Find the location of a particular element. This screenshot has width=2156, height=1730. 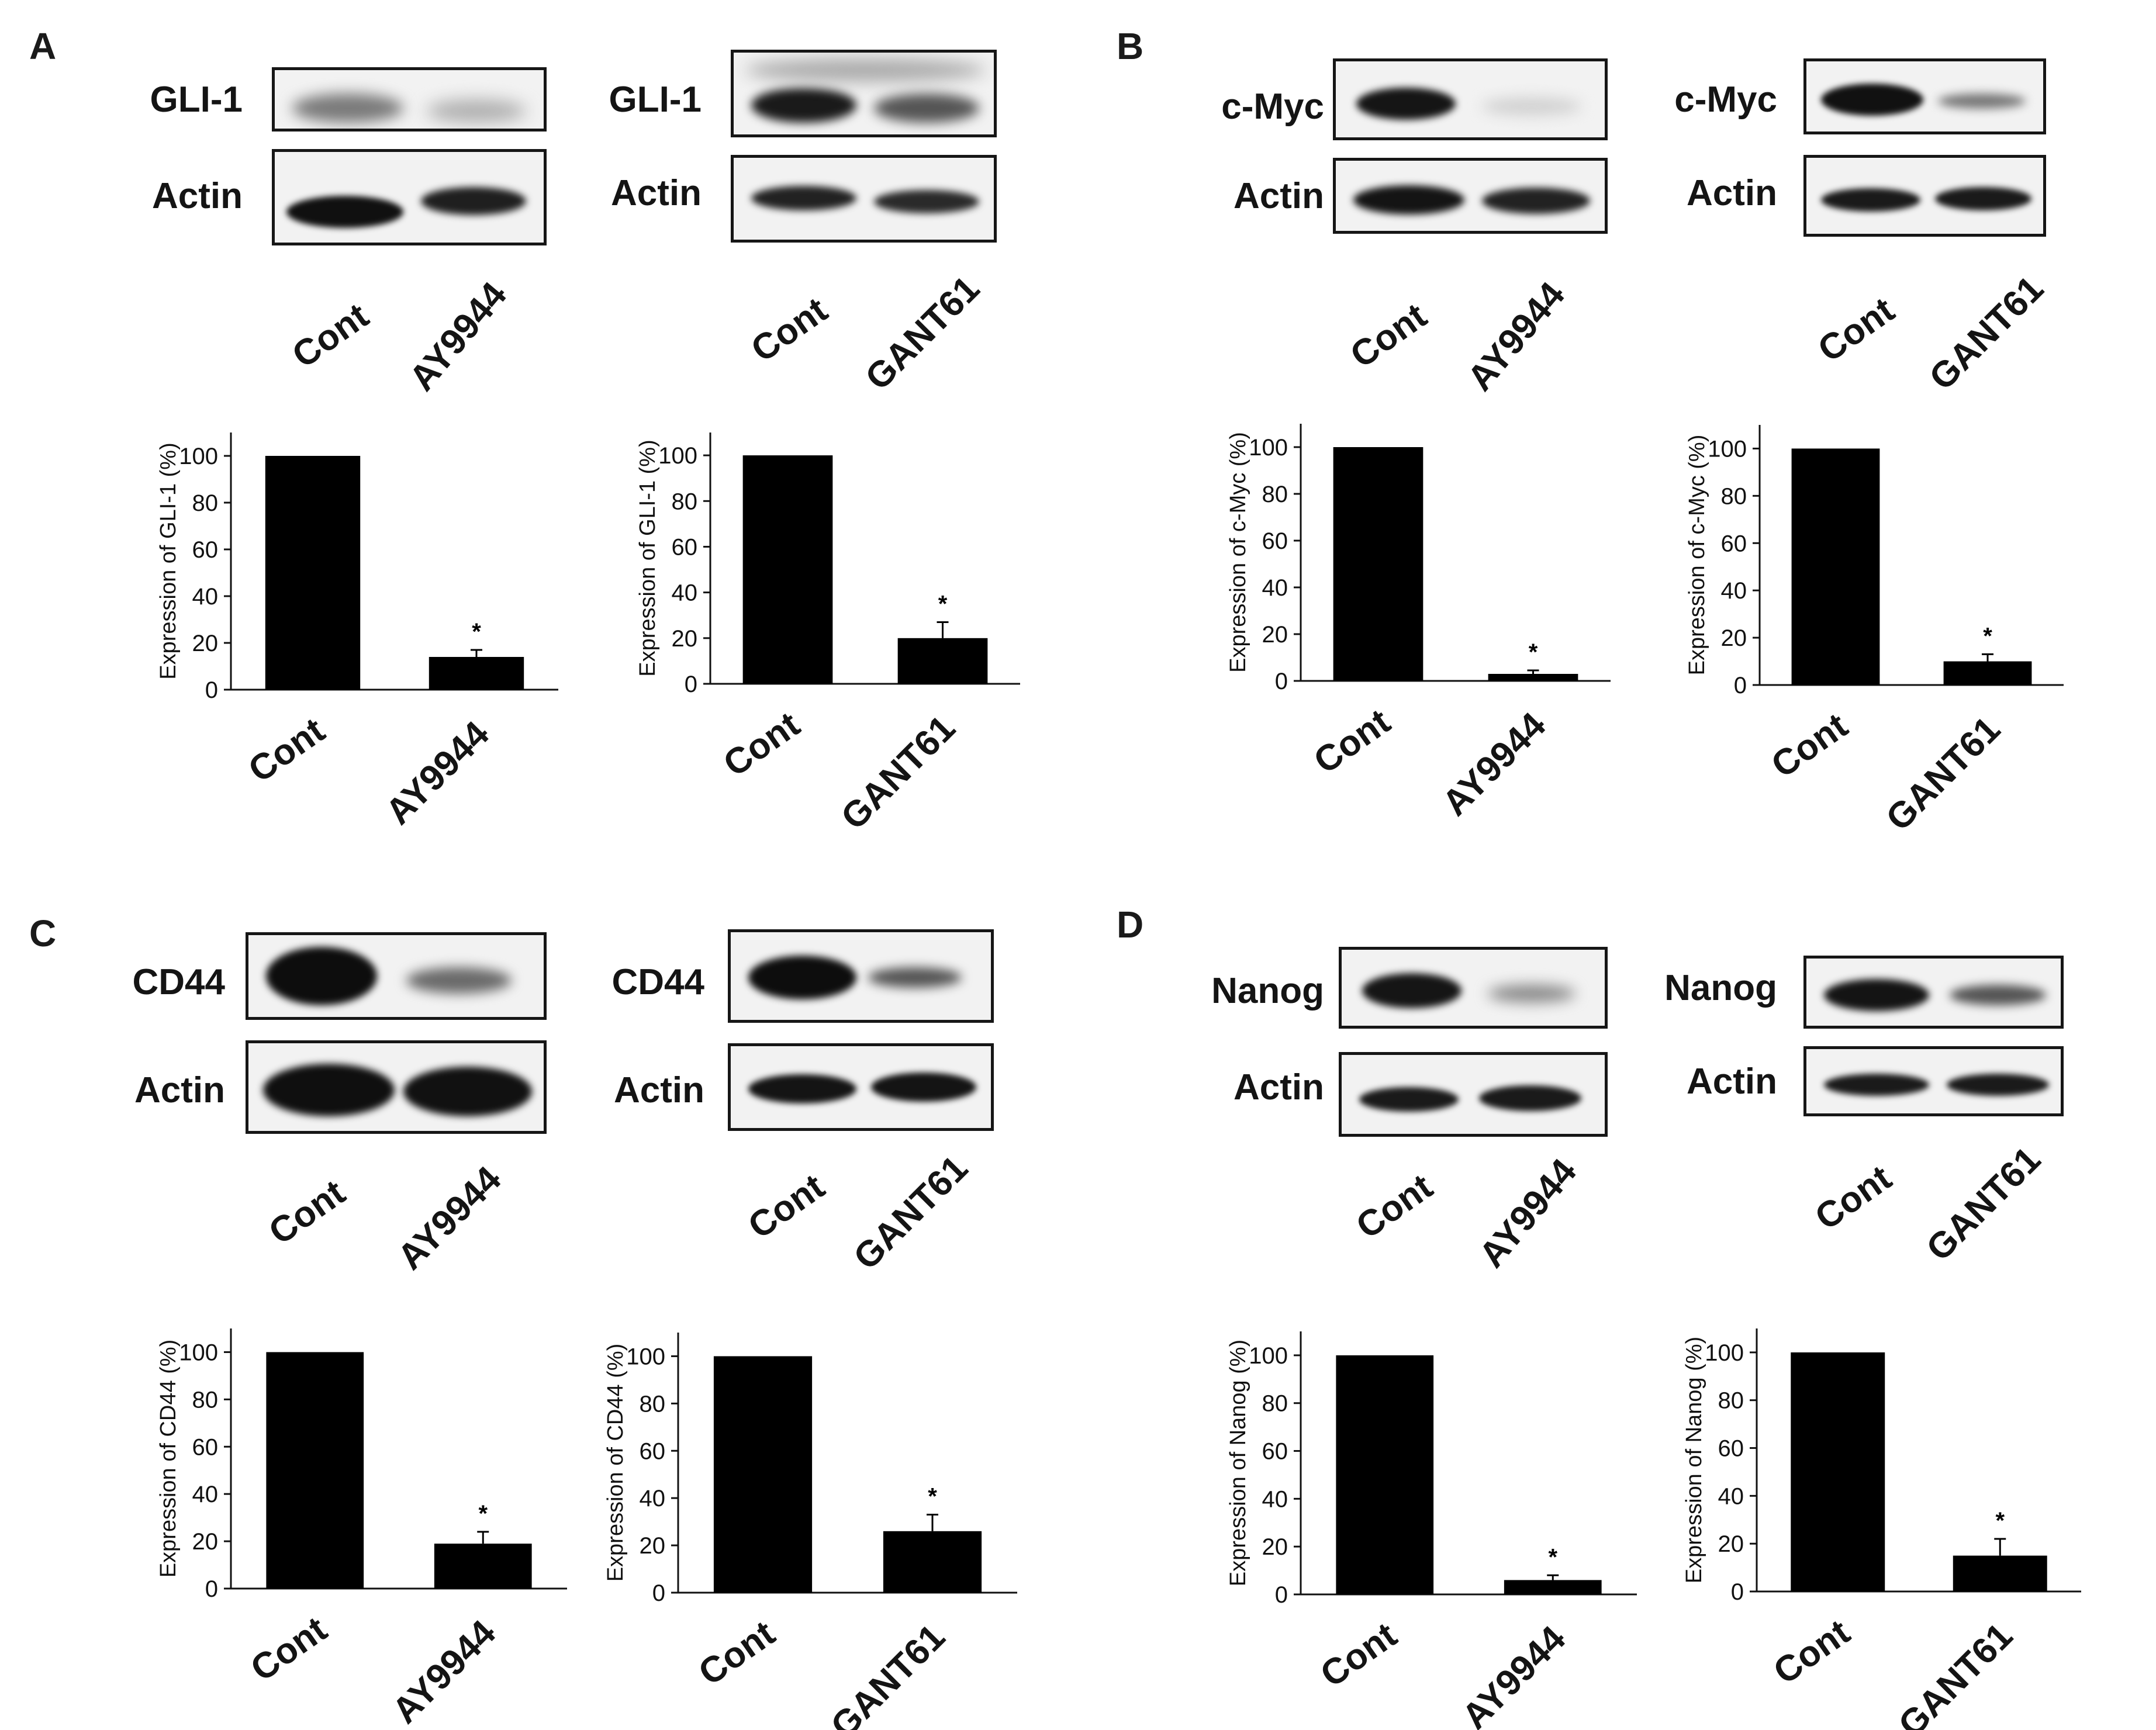

blot-cd44-gant61 is located at coordinates (861, 976).